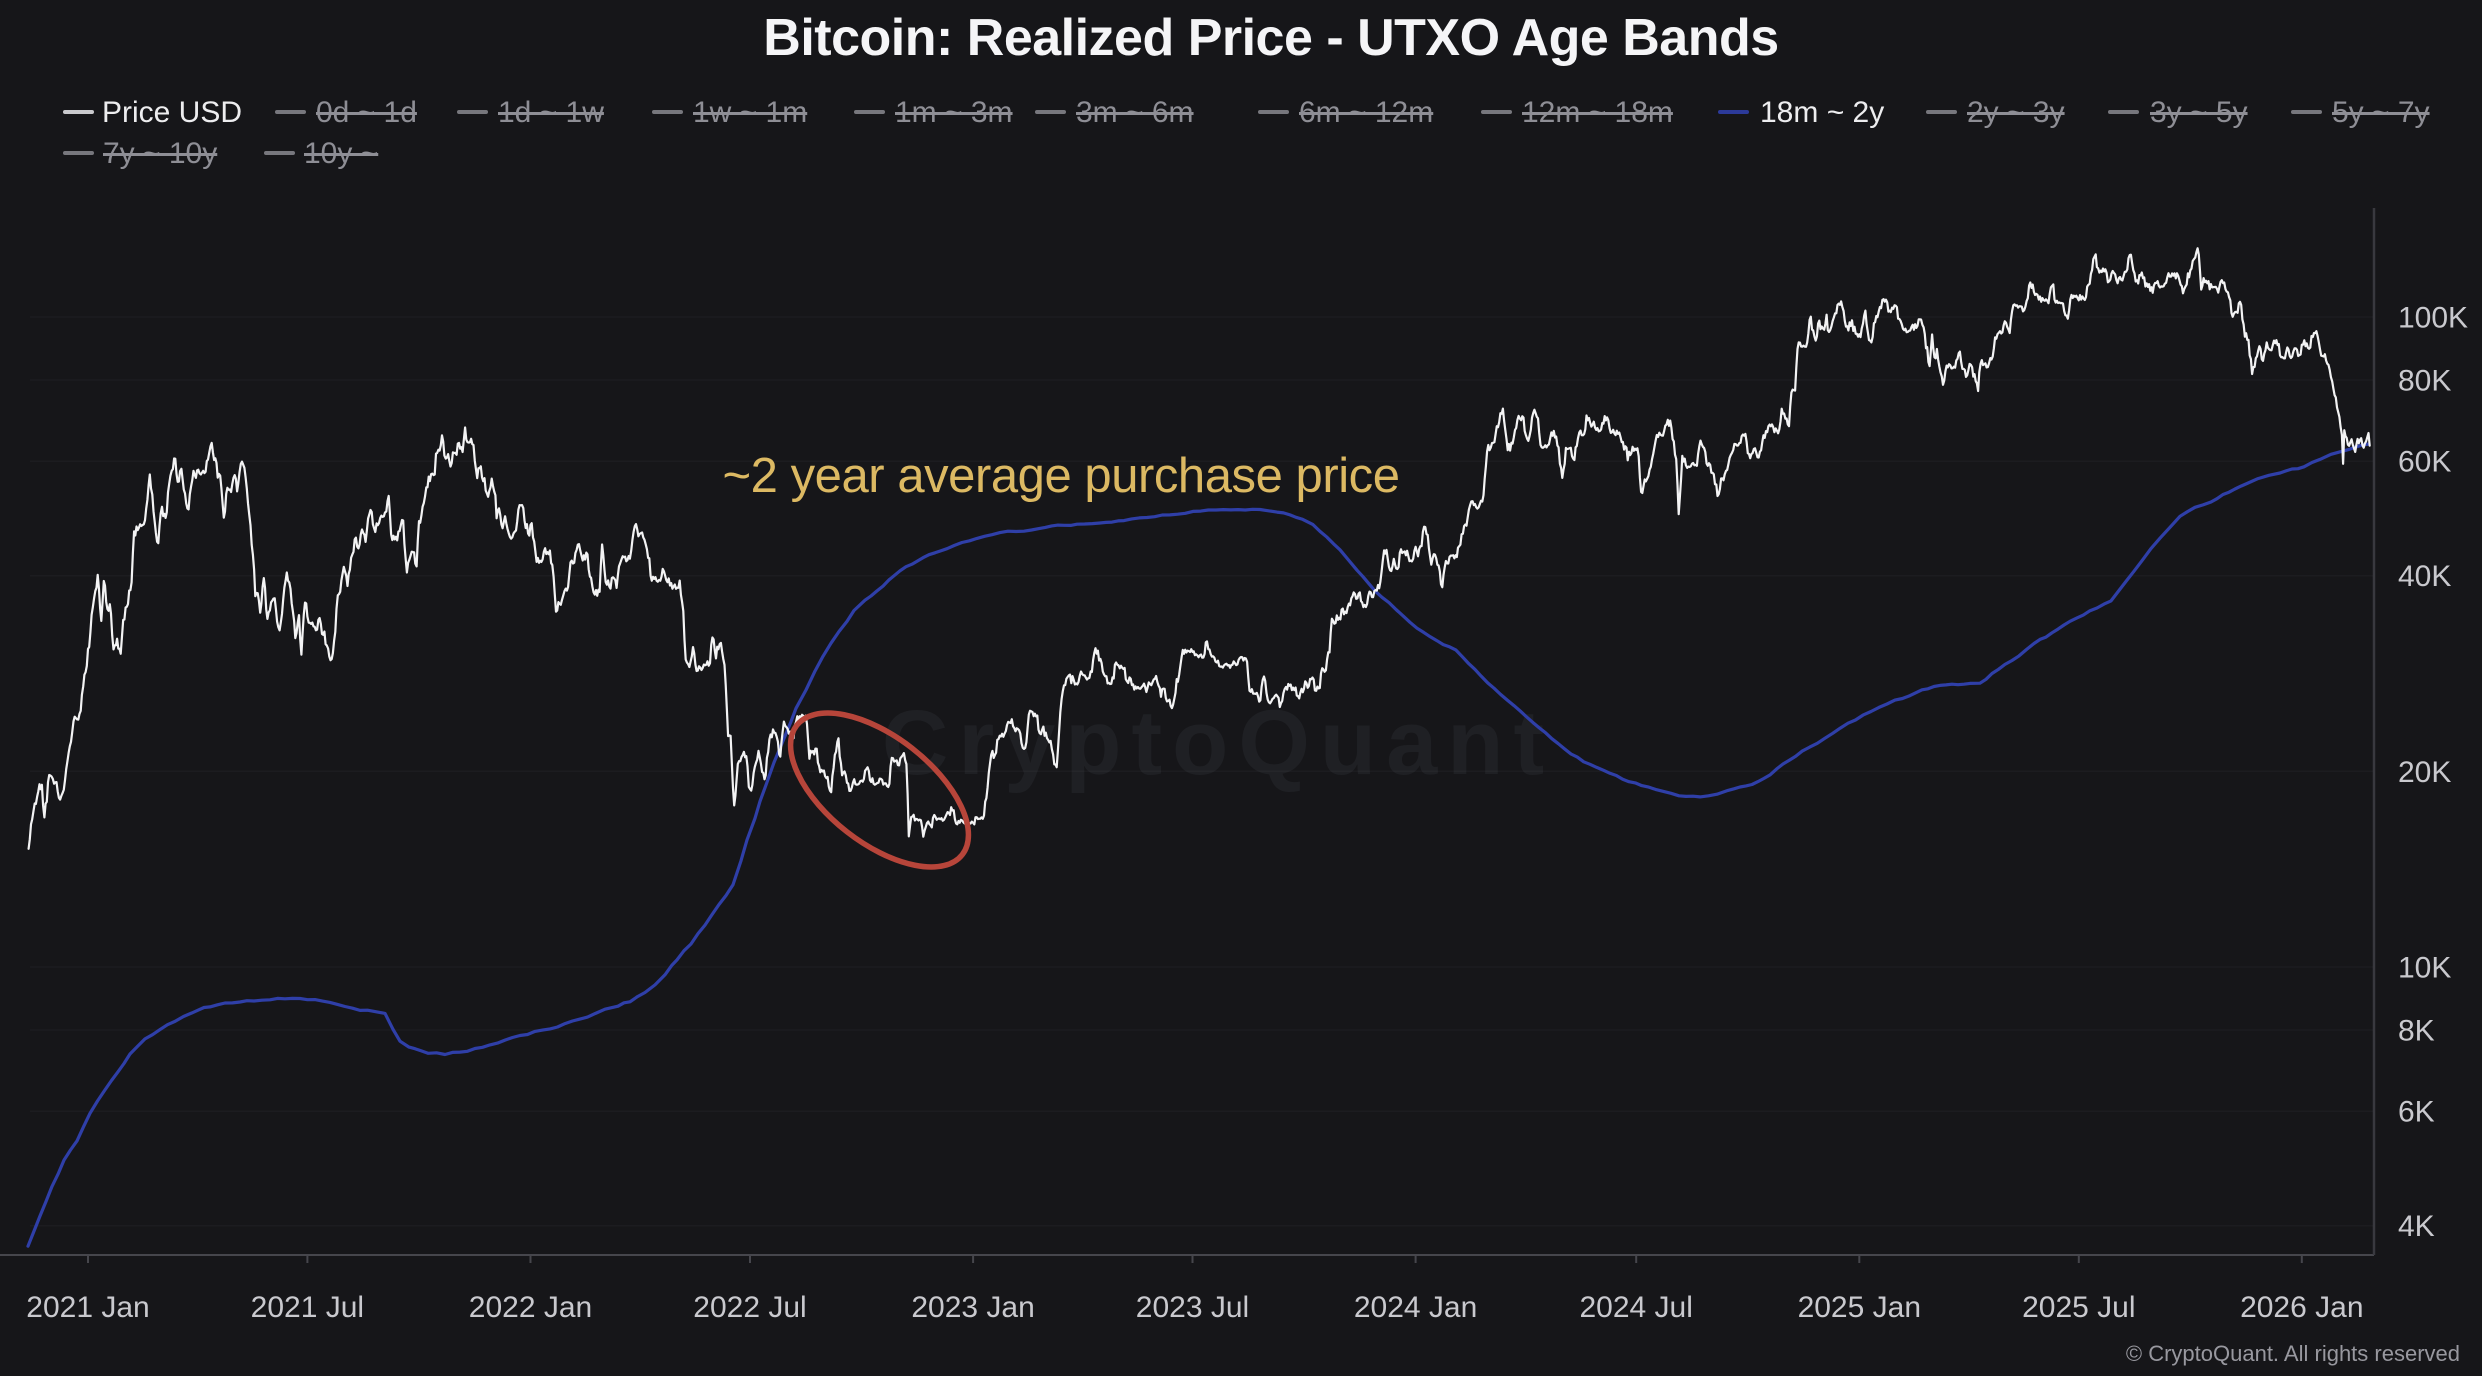 Image resolution: width=2482 pixels, height=1376 pixels. Describe the element at coordinates (2433, 318) in the screenshot. I see `svg-text: 100K` at that location.